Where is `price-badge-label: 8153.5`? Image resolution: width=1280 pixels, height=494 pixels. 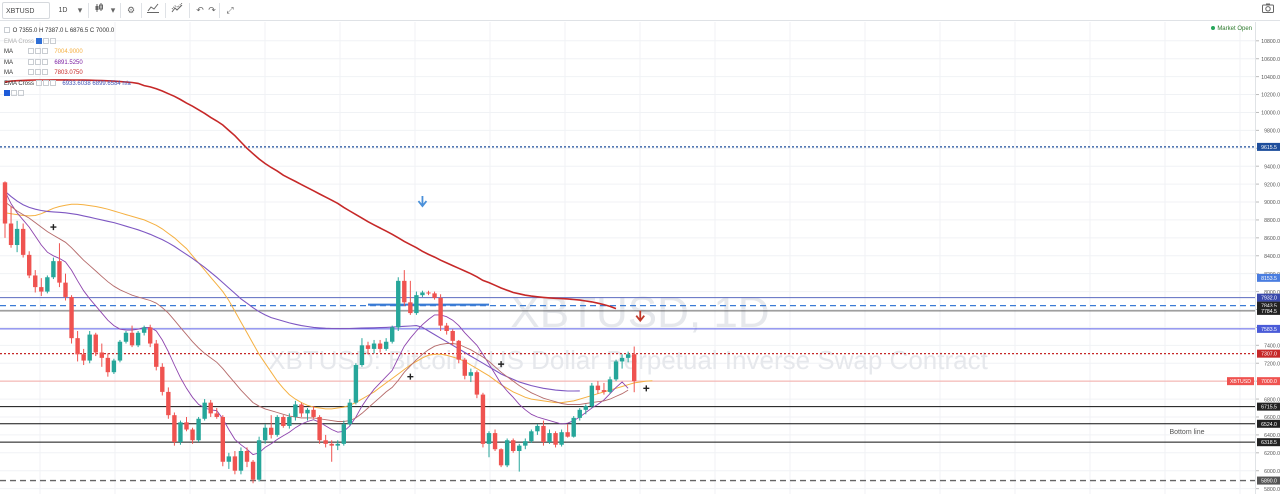 price-badge-label: 8153.5 is located at coordinates (1269, 279).